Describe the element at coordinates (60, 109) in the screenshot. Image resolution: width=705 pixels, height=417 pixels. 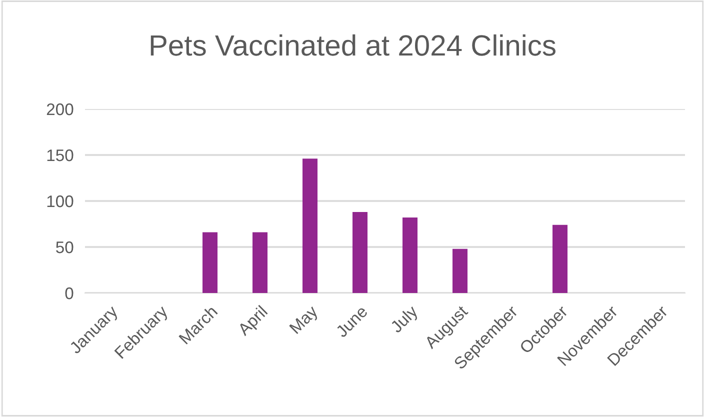
I see `y-tick-label: 200` at that location.